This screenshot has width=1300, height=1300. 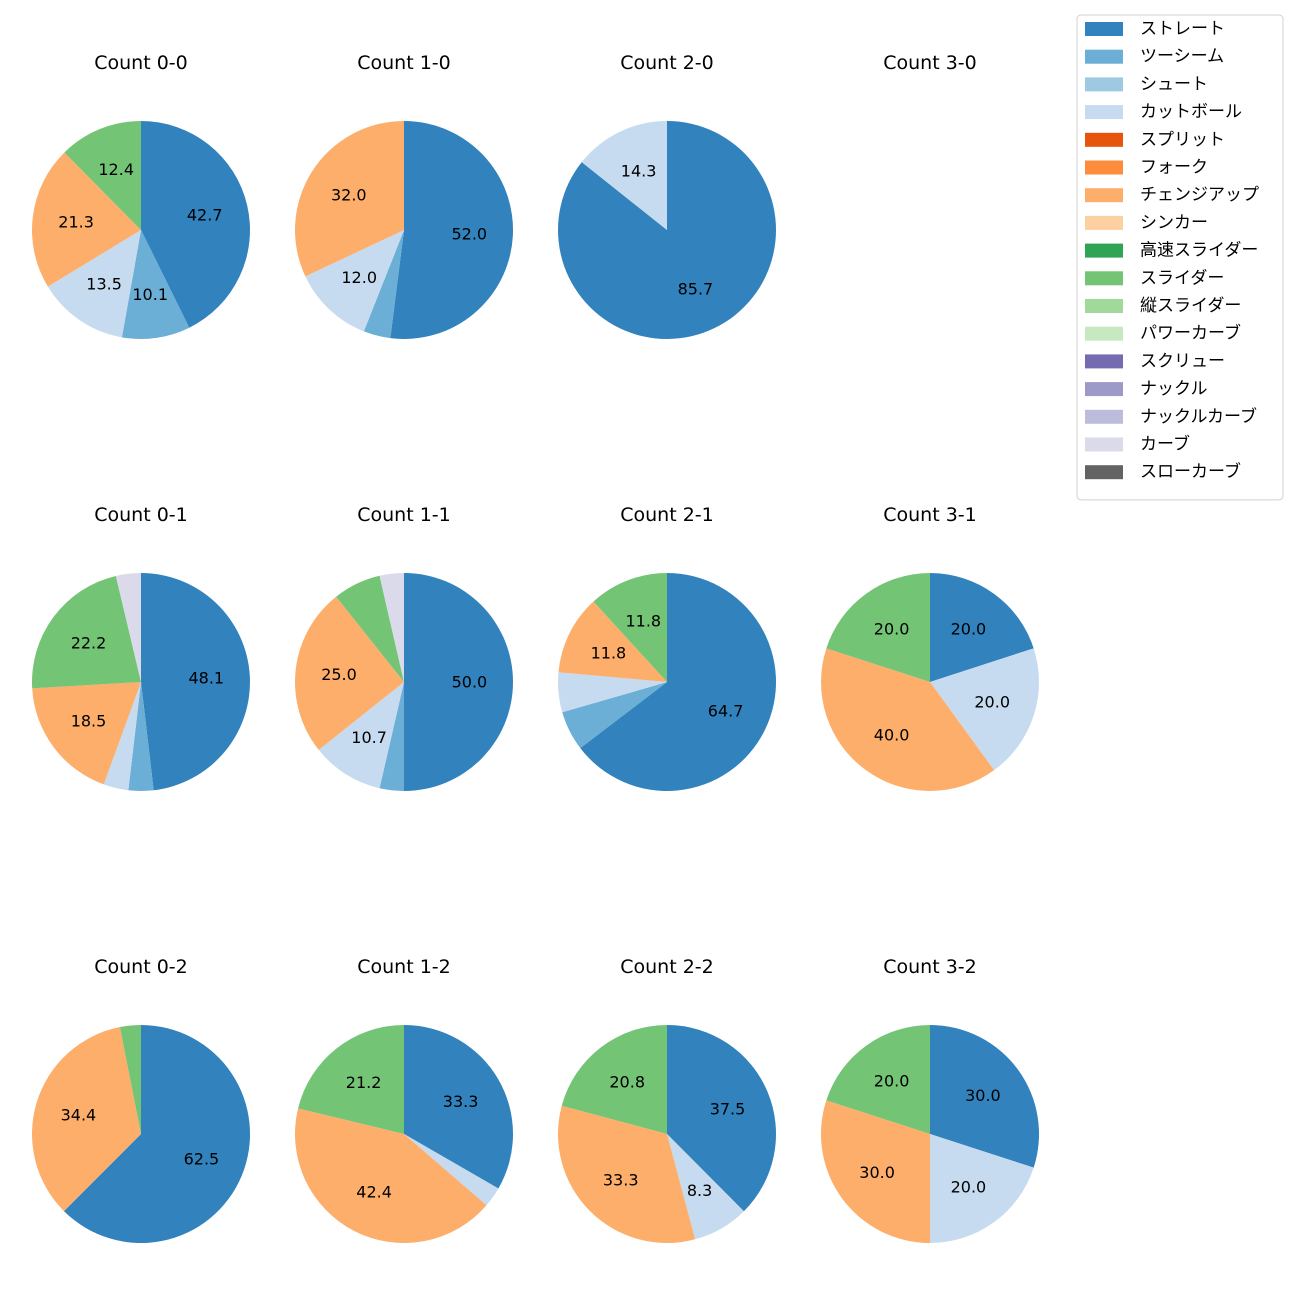 I want to click on slice-label-count-0-1-4: 22.2, so click(x=89, y=642).